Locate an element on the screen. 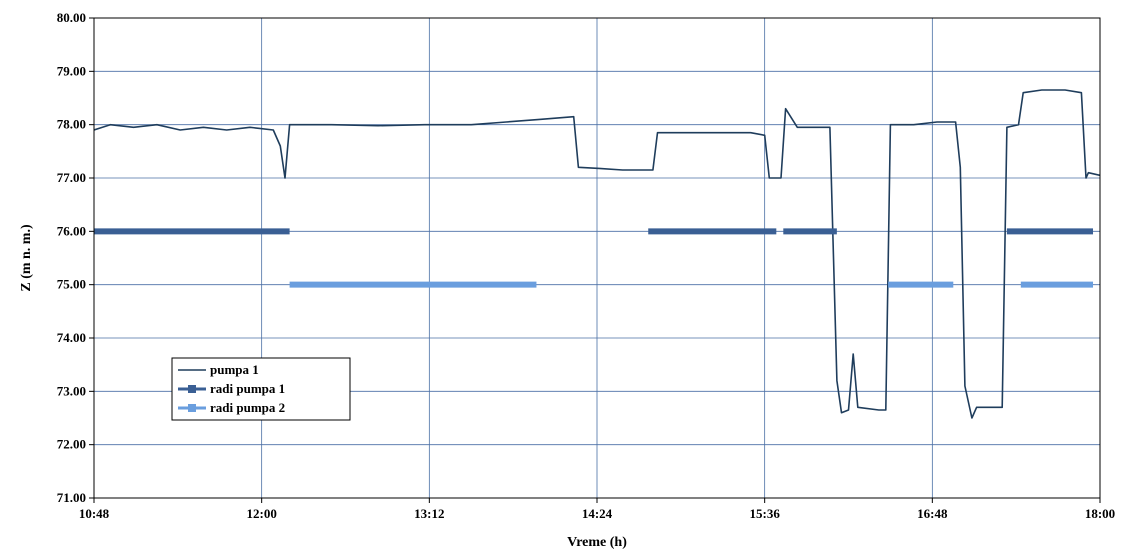 Image resolution: width=1123 pixels, height=552 pixels. x-tick-label: 12:00 is located at coordinates (261, 513).